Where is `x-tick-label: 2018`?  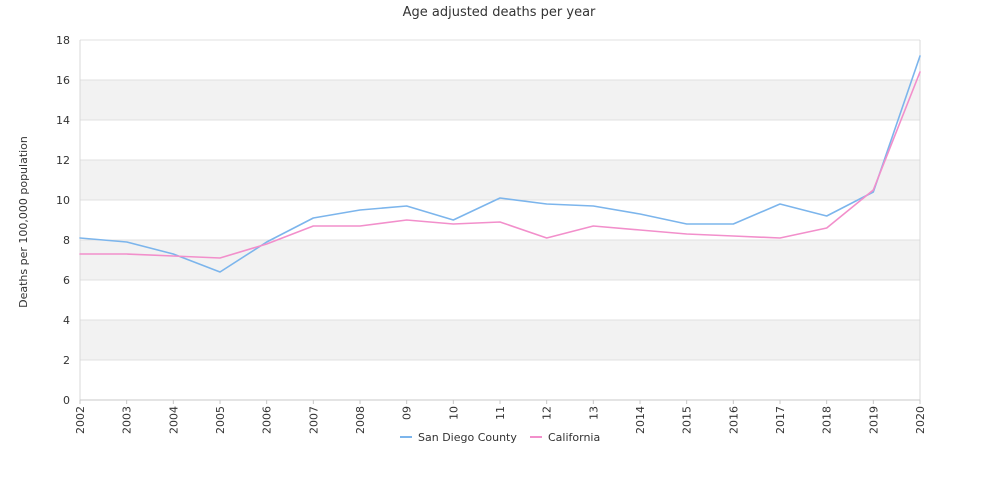
x-tick-label: 2018 is located at coordinates (827, 420).